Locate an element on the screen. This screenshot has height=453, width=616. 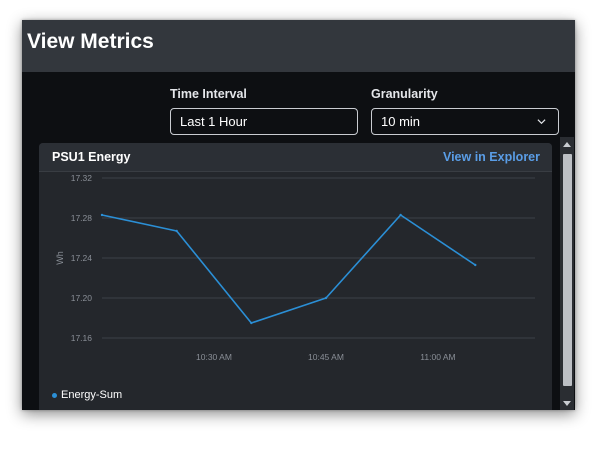
x-tick-label: 10:30 AM is located at coordinates (214, 357).